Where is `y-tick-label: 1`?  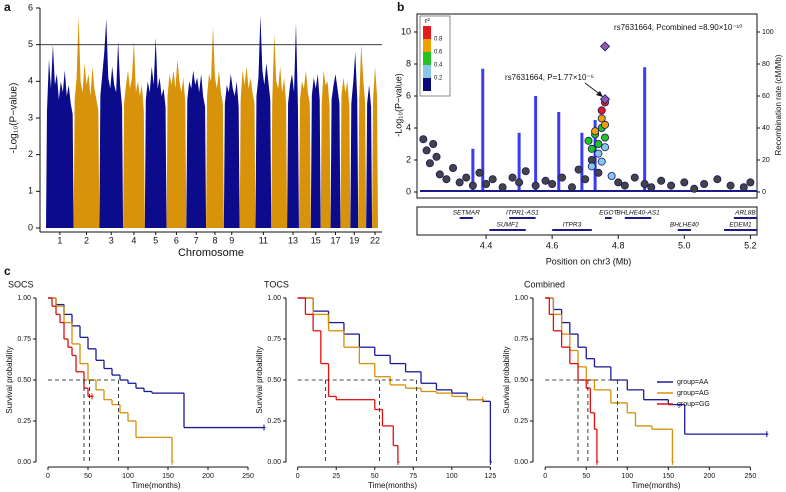 y-tick-label: 1 is located at coordinates (30, 191).